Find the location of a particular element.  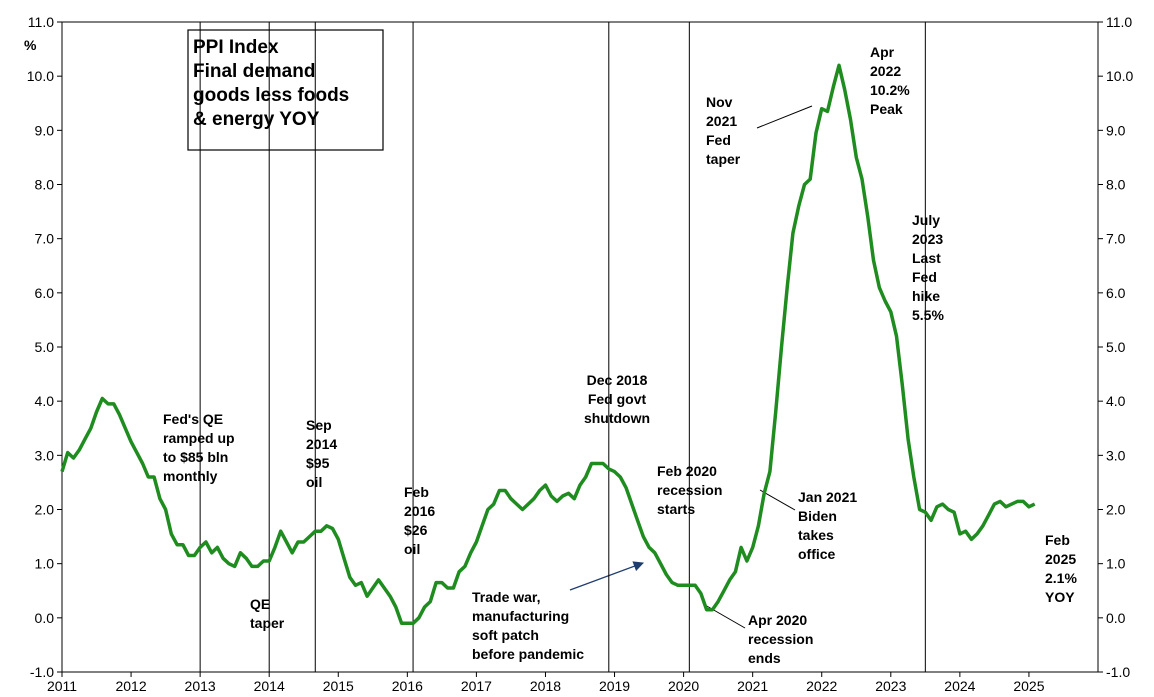

x-tick-label: 2014 is located at coordinates (269, 685).